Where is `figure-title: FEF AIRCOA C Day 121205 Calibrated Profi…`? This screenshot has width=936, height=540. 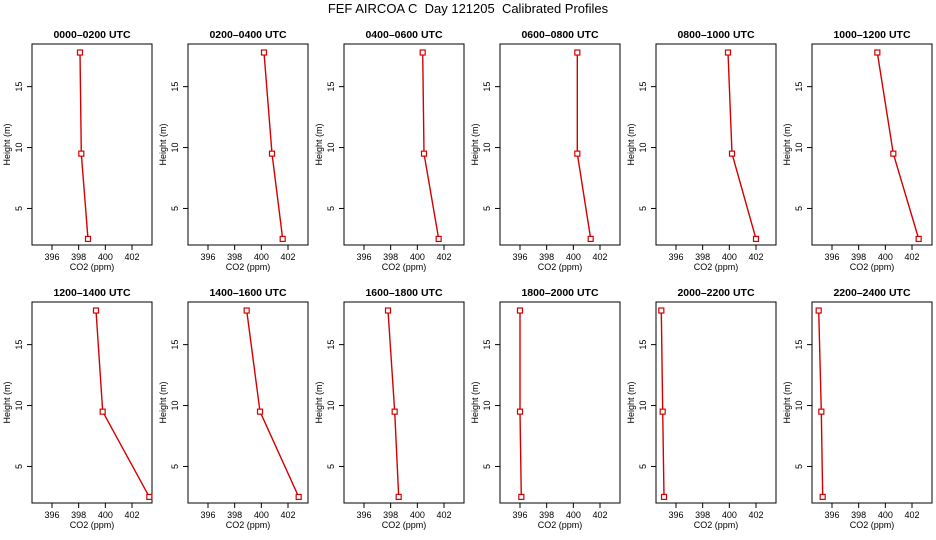 figure-title: FEF AIRCOA C Day 121205 Calibrated Profi… is located at coordinates (468, 8).